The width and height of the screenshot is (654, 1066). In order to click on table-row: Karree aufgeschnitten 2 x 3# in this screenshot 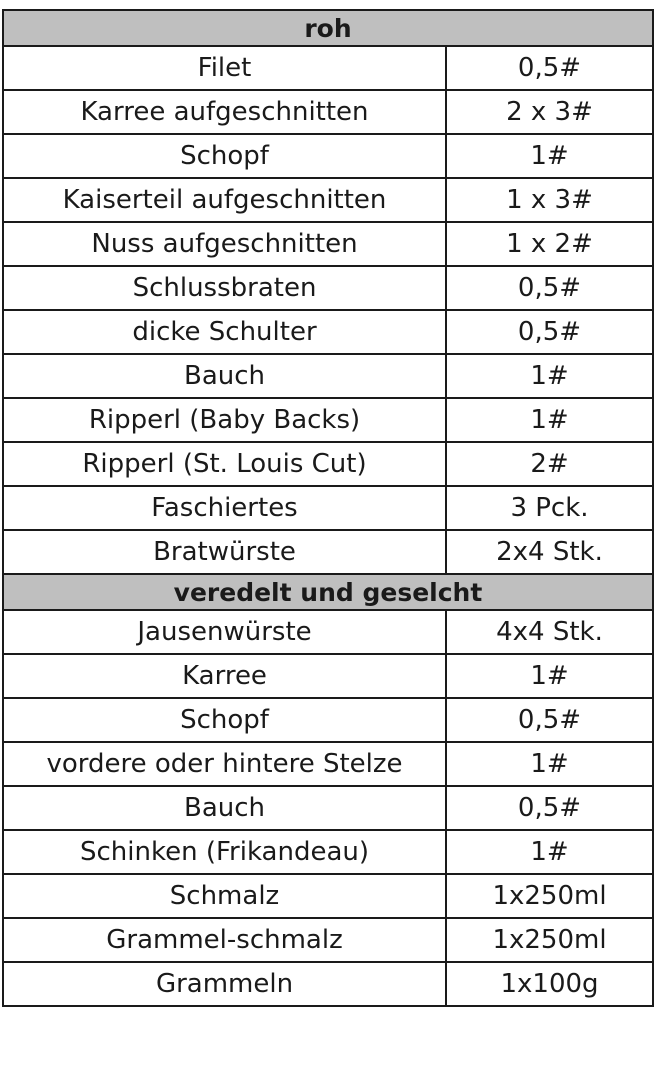, I will do `click(328, 112)`.